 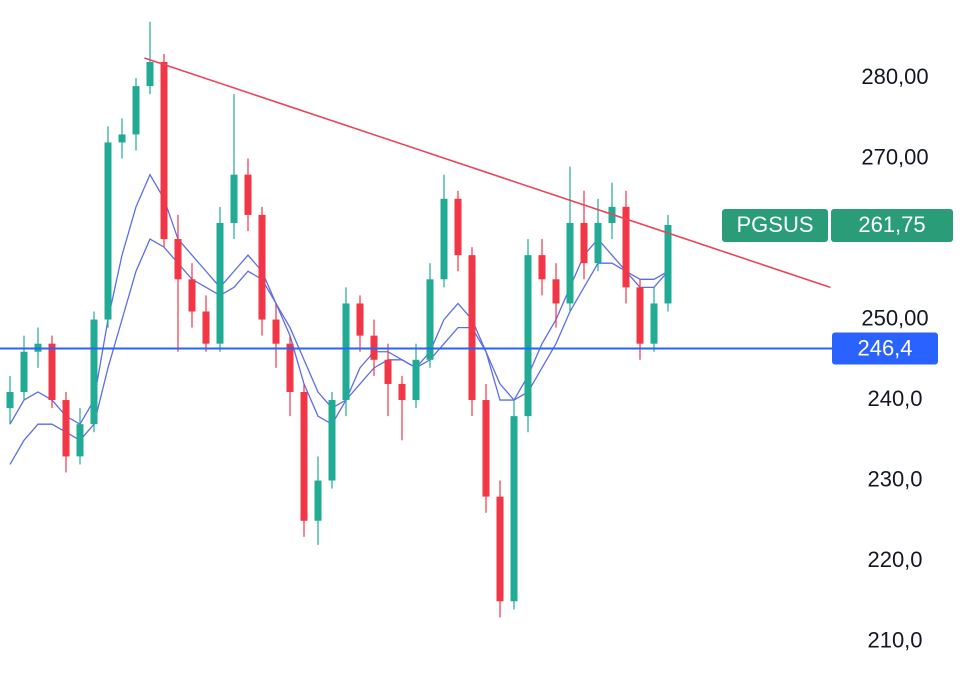 I want to click on y-tick-label: 240,0, so click(x=894, y=398).